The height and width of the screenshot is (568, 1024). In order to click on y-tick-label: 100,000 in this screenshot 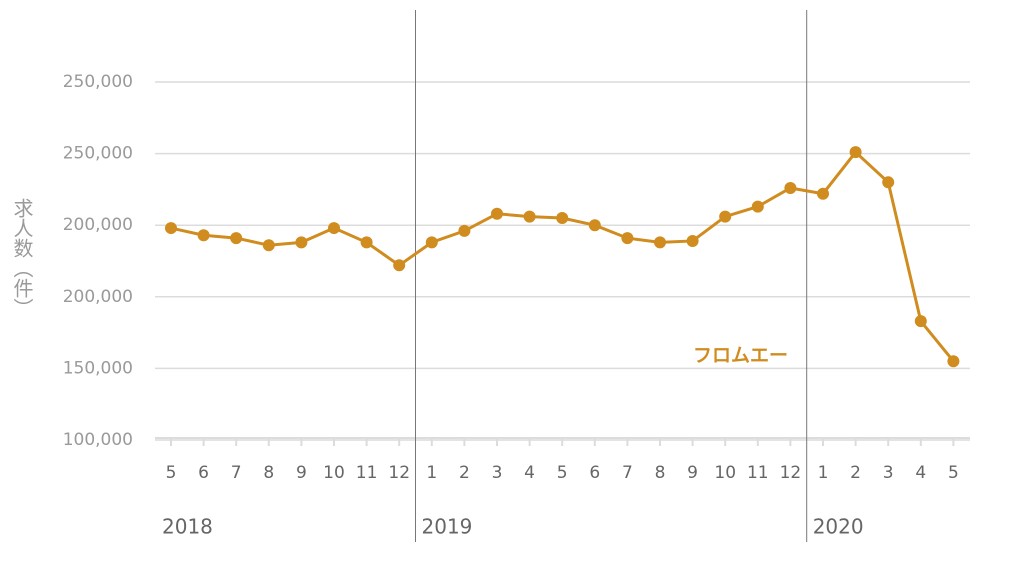, I will do `click(98, 440)`.